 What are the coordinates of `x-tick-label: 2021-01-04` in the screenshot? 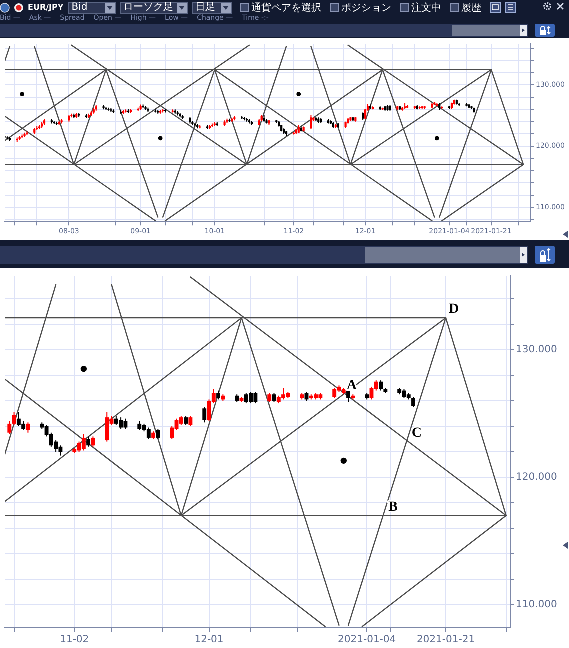 It's located at (367, 640).